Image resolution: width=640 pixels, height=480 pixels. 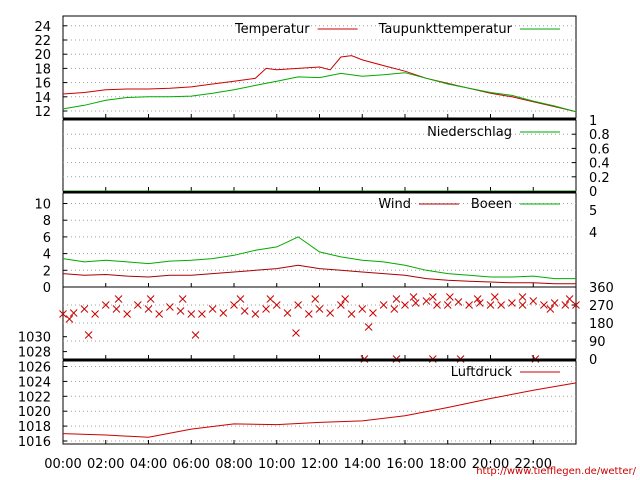 I want to click on wind-tick-label: 6, so click(x=47, y=238).